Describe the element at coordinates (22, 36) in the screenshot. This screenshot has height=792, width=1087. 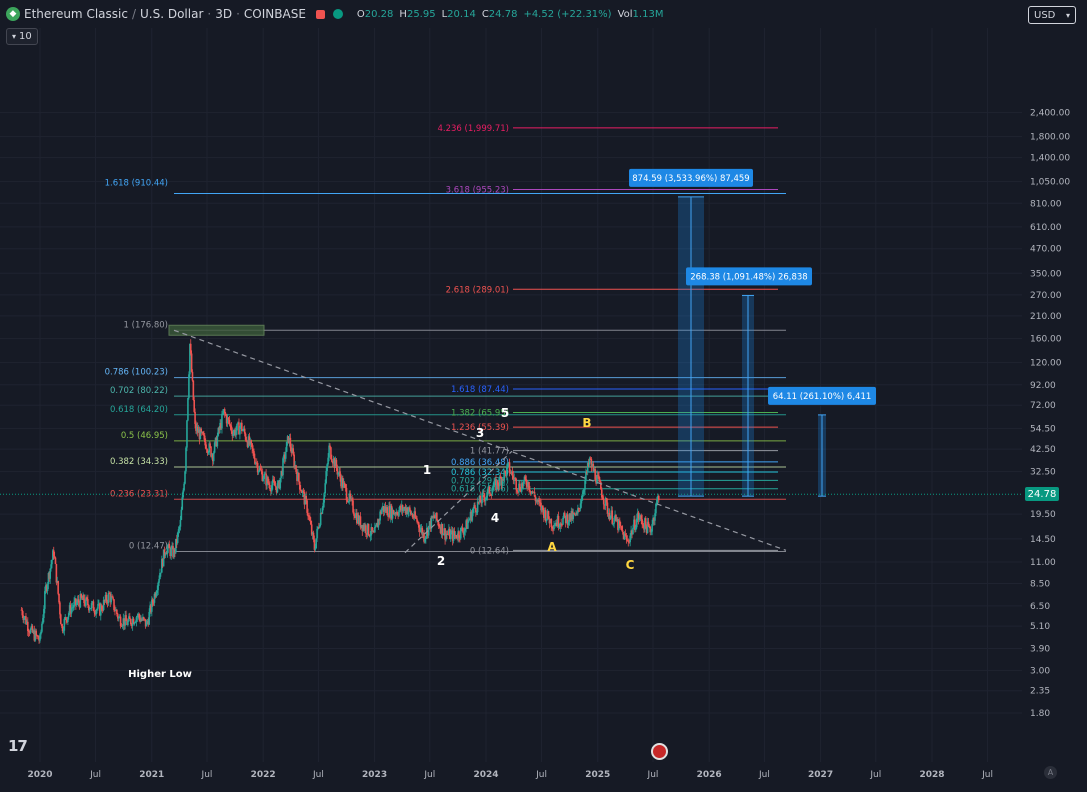
I see `indicators-toggle-button: ▾ 10` at that location.